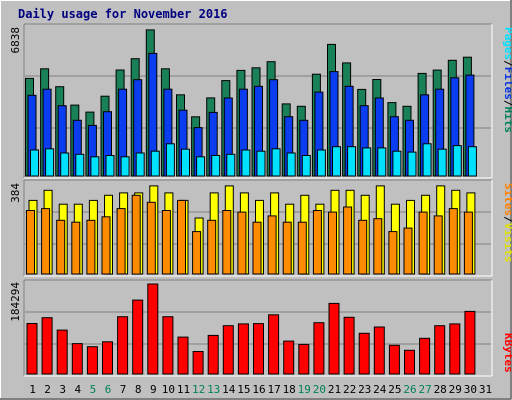 The height and width of the screenshot is (400, 512). What do you see at coordinates (213, 389) in the screenshot?
I see `x-tick-label: 13` at bounding box center [213, 389].